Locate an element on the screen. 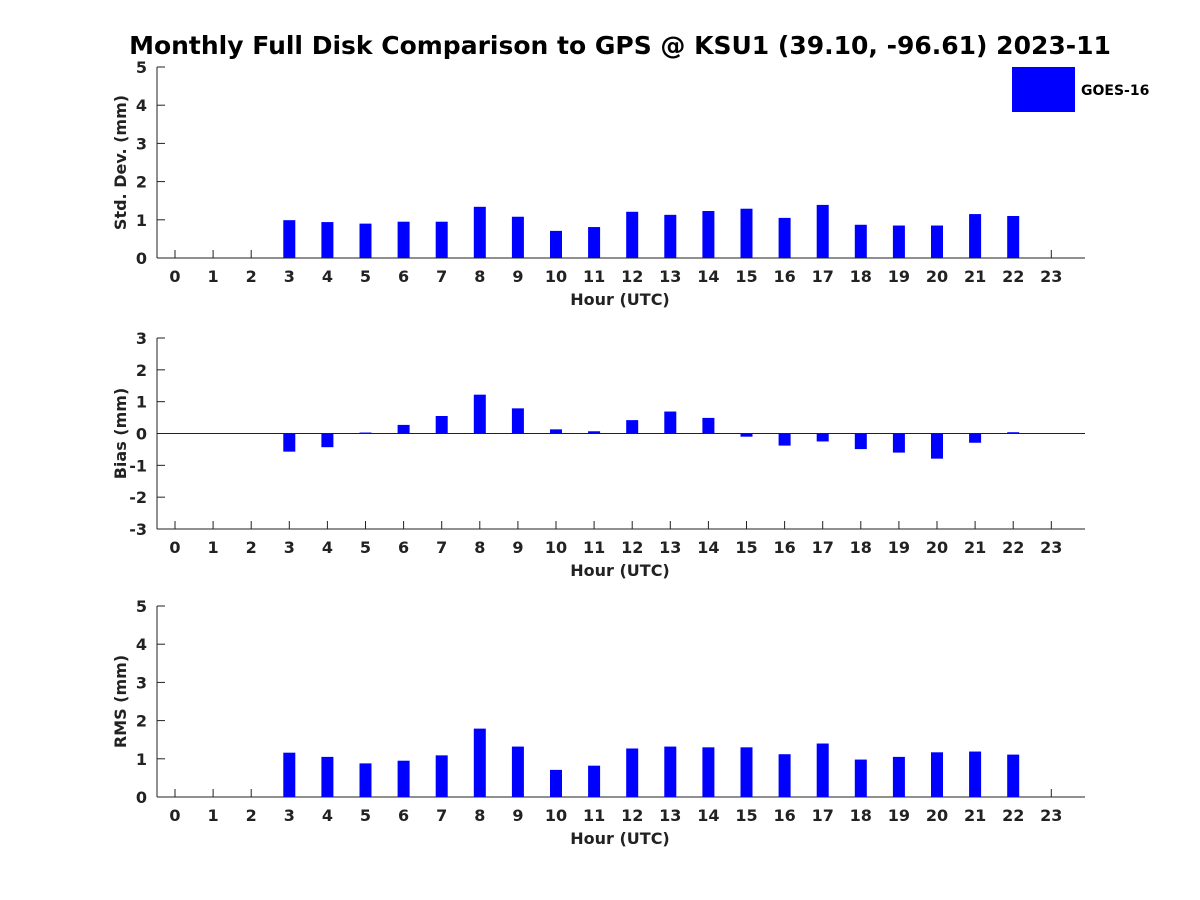  x-tick-label: 5 is located at coordinates (365, 547).